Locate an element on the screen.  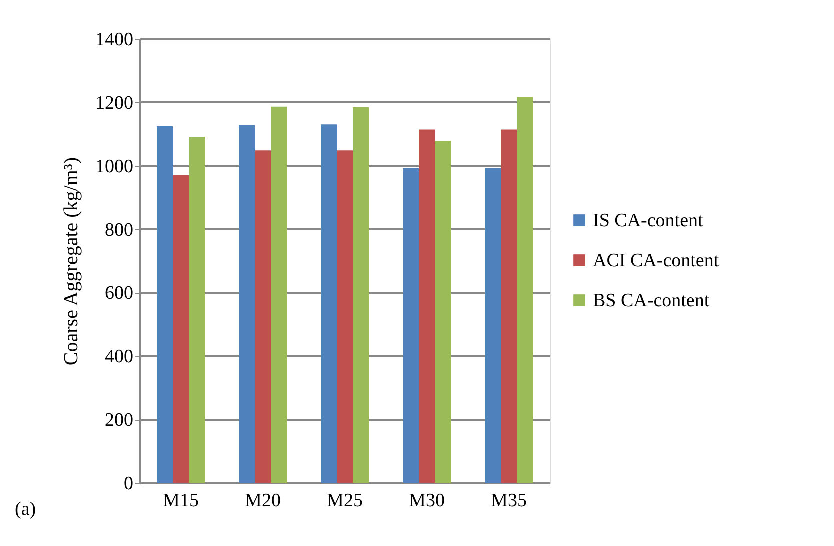
x-tick-label: M35 is located at coordinates (509, 501).